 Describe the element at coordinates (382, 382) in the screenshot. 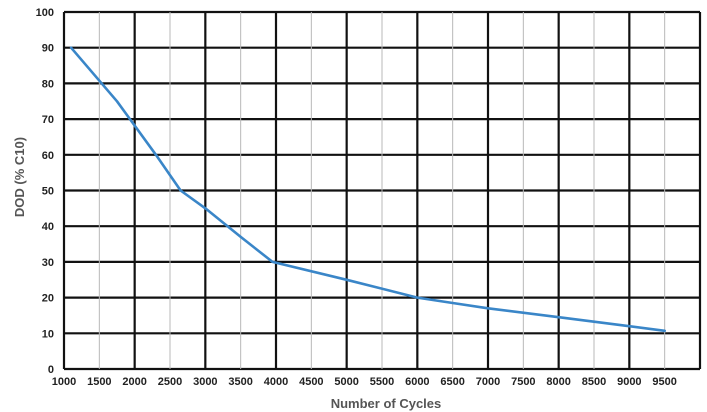

I see `x-tick-5500: 5500` at that location.